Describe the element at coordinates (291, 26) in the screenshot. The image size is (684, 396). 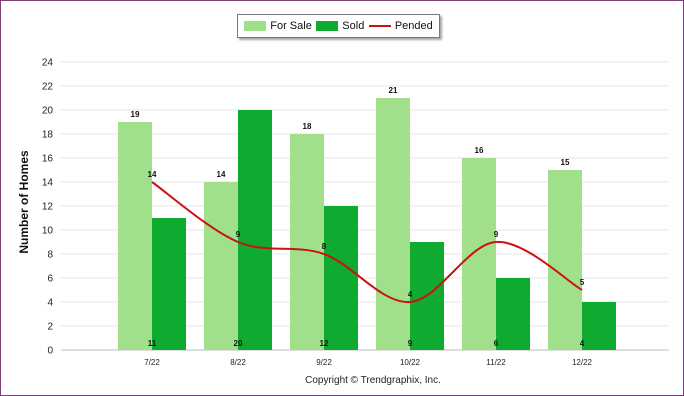
I see `legend-label-for-sale: For Sale` at that location.